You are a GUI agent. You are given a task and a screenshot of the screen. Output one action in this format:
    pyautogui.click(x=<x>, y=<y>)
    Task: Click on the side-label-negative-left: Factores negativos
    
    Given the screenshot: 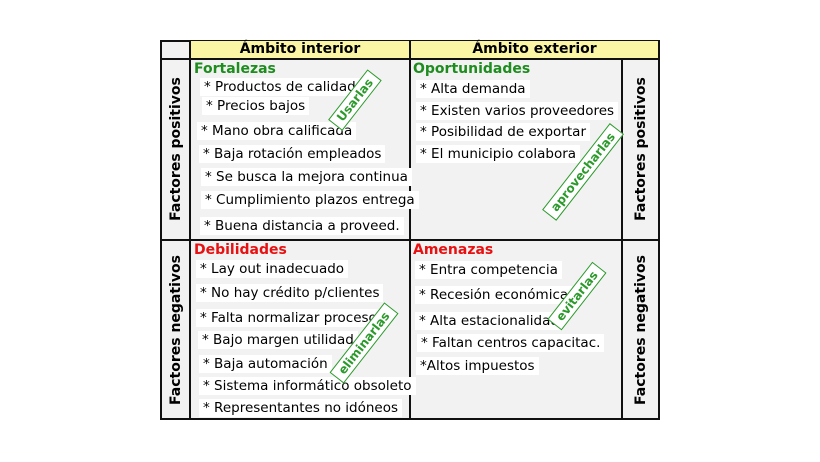 What is the action you would take?
    pyautogui.click(x=176, y=330)
    